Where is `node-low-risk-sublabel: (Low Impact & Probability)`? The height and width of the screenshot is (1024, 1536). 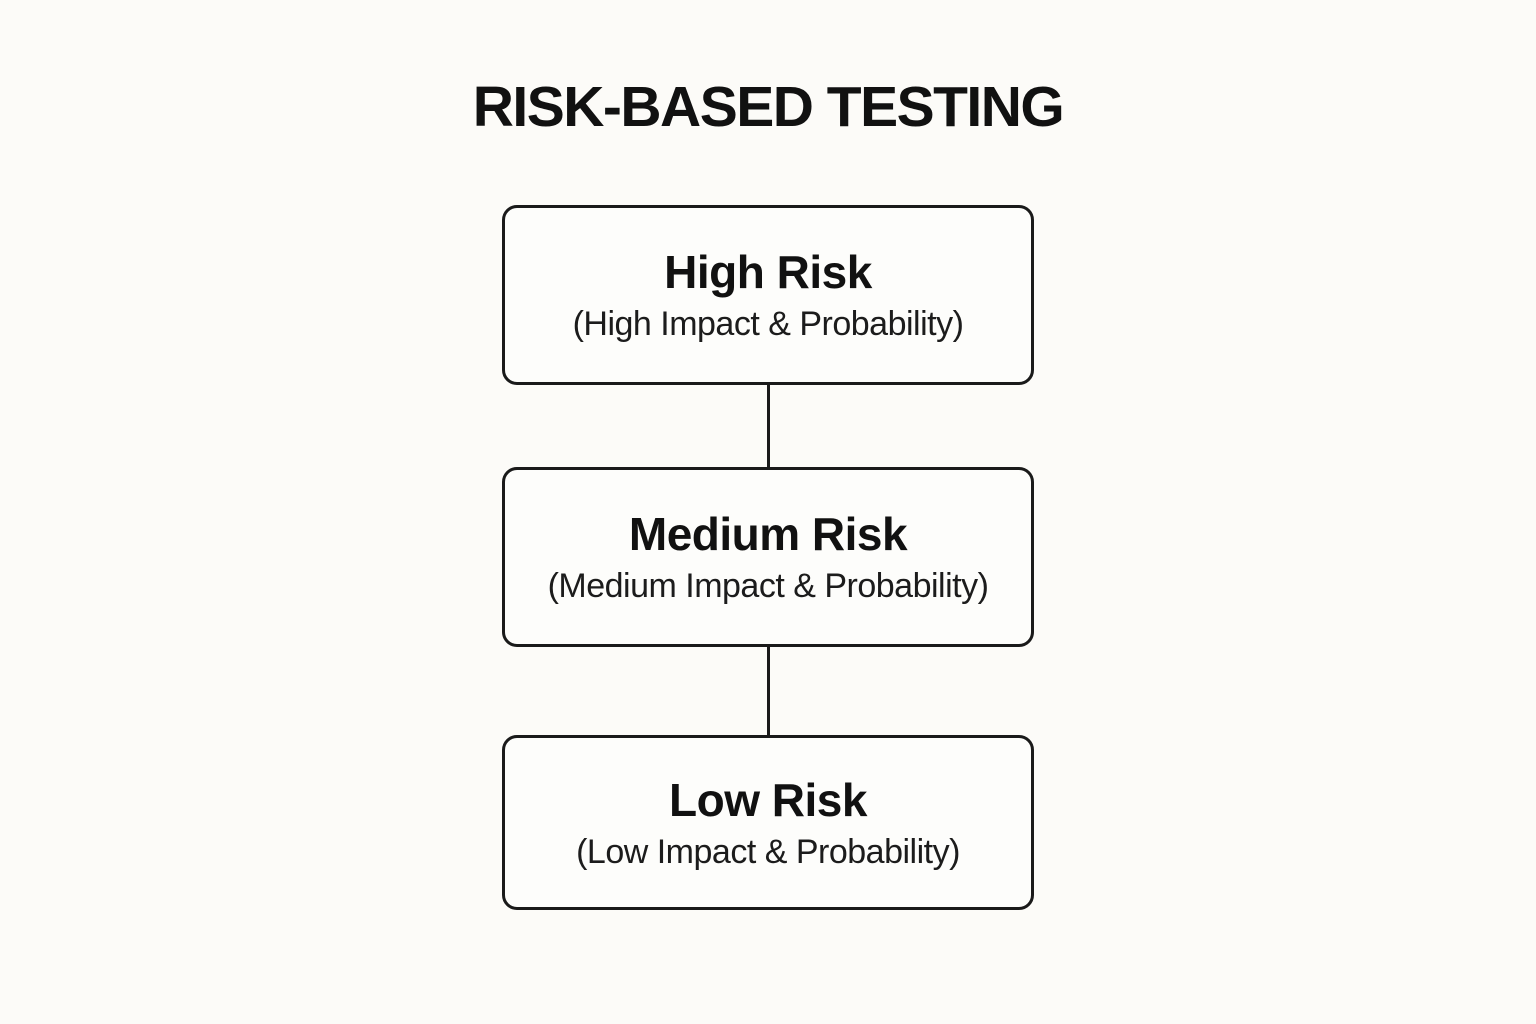
node-low-risk-sublabel: (Low Impact & Probability) is located at coordinates (768, 851).